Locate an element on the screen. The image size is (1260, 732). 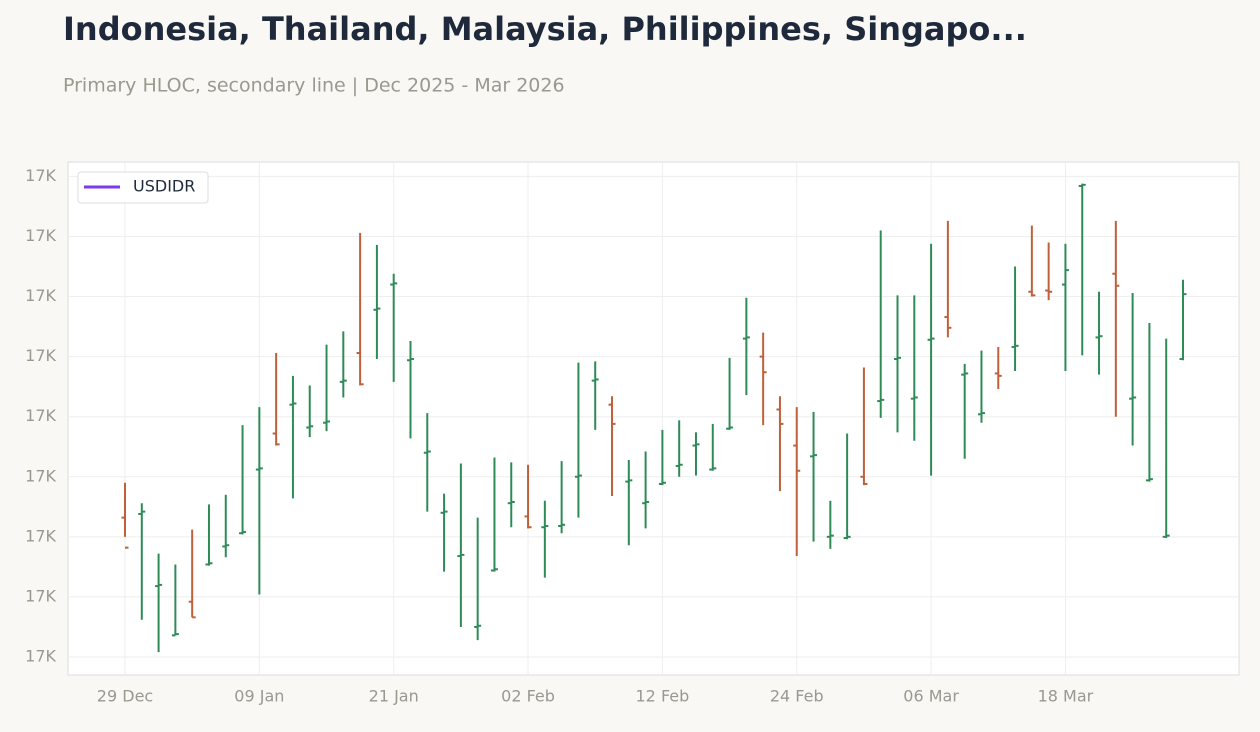
x-tick-label: 18 Mar is located at coordinates (1066, 696).